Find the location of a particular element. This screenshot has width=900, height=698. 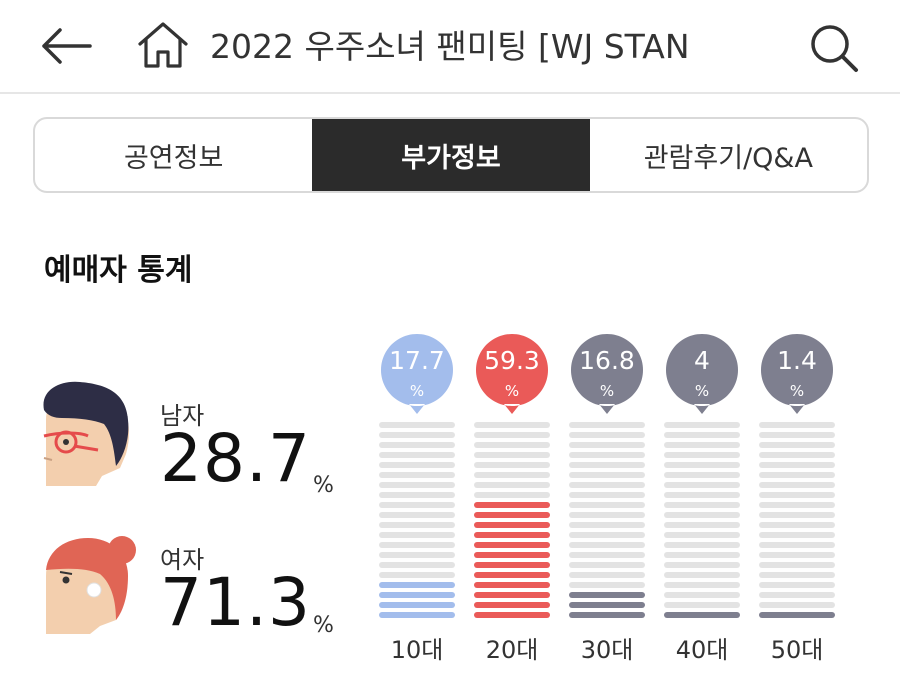

female-percent: 71.3 is located at coordinates (235, 602).